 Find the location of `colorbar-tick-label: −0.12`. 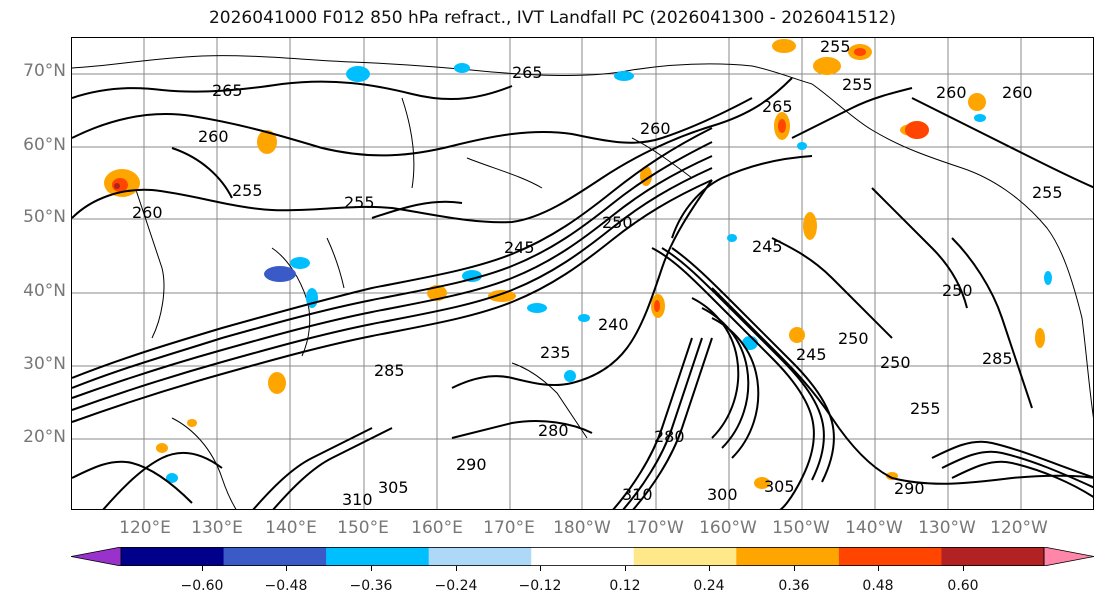

colorbar-tick-label: −0.12 is located at coordinates (540, 586).